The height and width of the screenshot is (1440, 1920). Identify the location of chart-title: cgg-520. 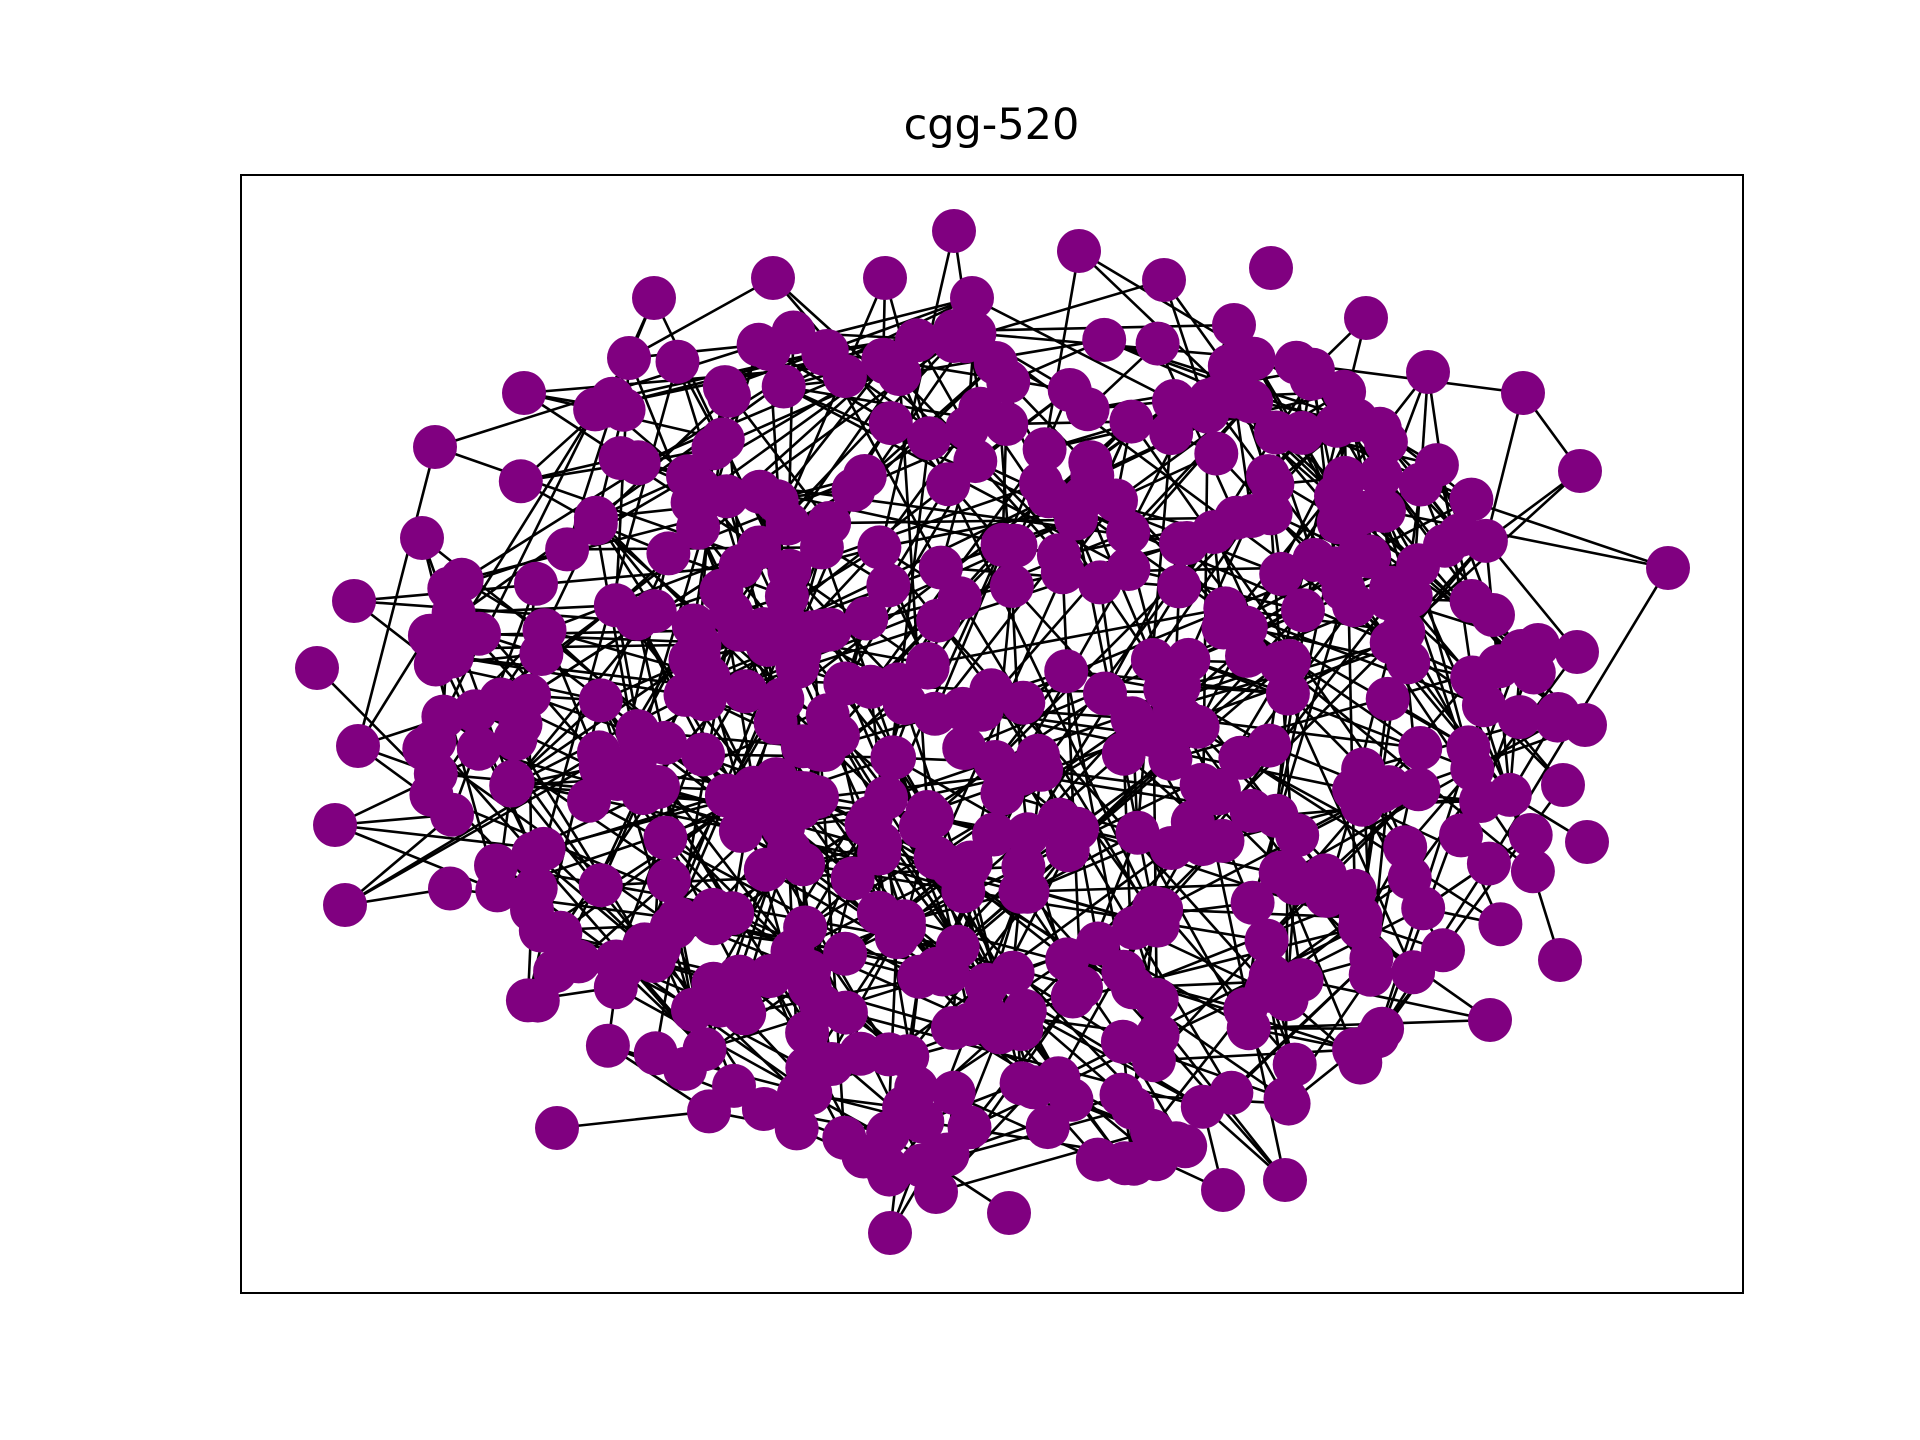
(991, 125).